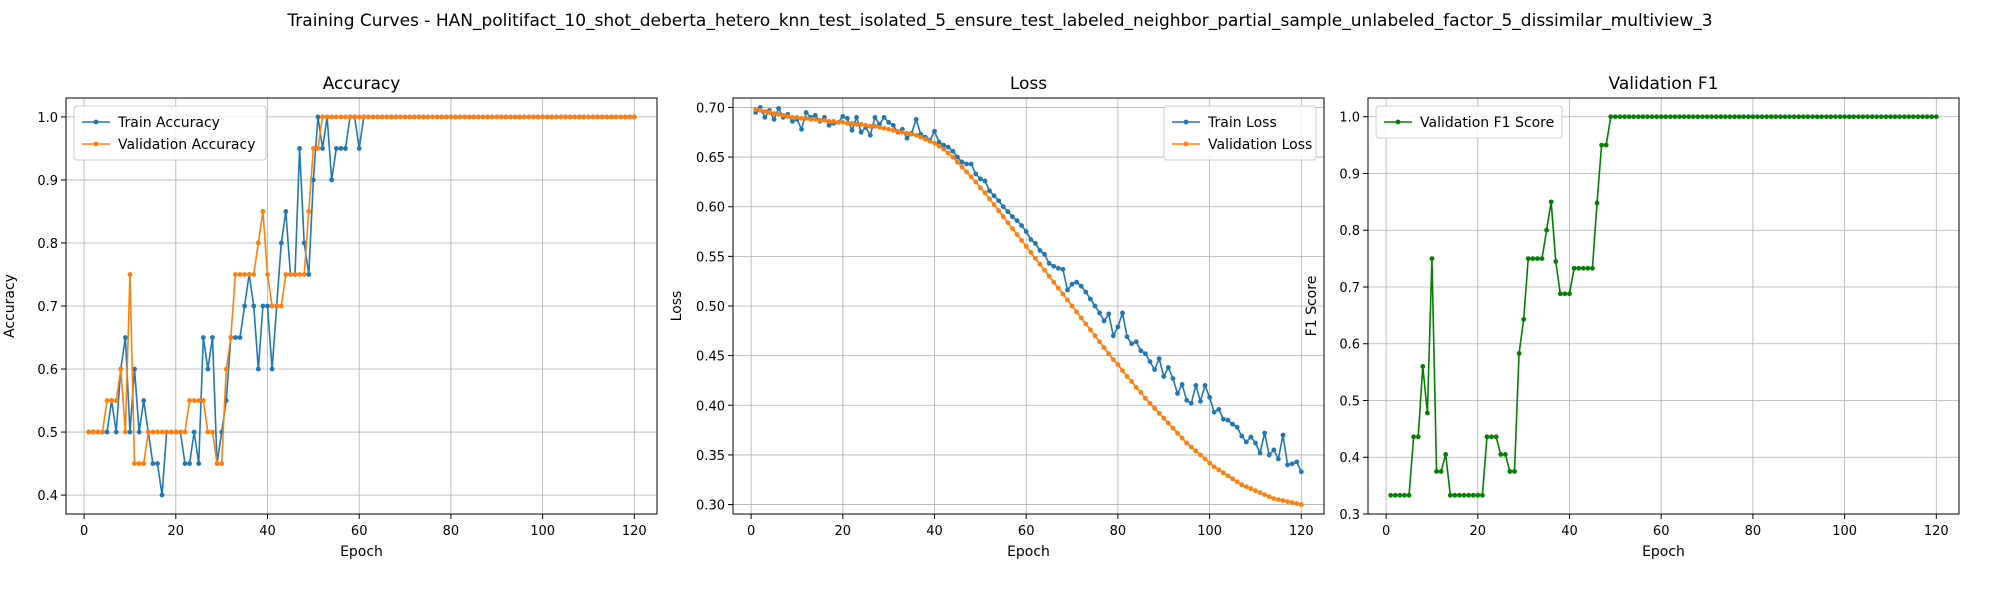 The width and height of the screenshot is (2000, 600). Describe the element at coordinates (47, 307) in the screenshot. I see `accuracy-y-tick-label: 0.7` at that location.